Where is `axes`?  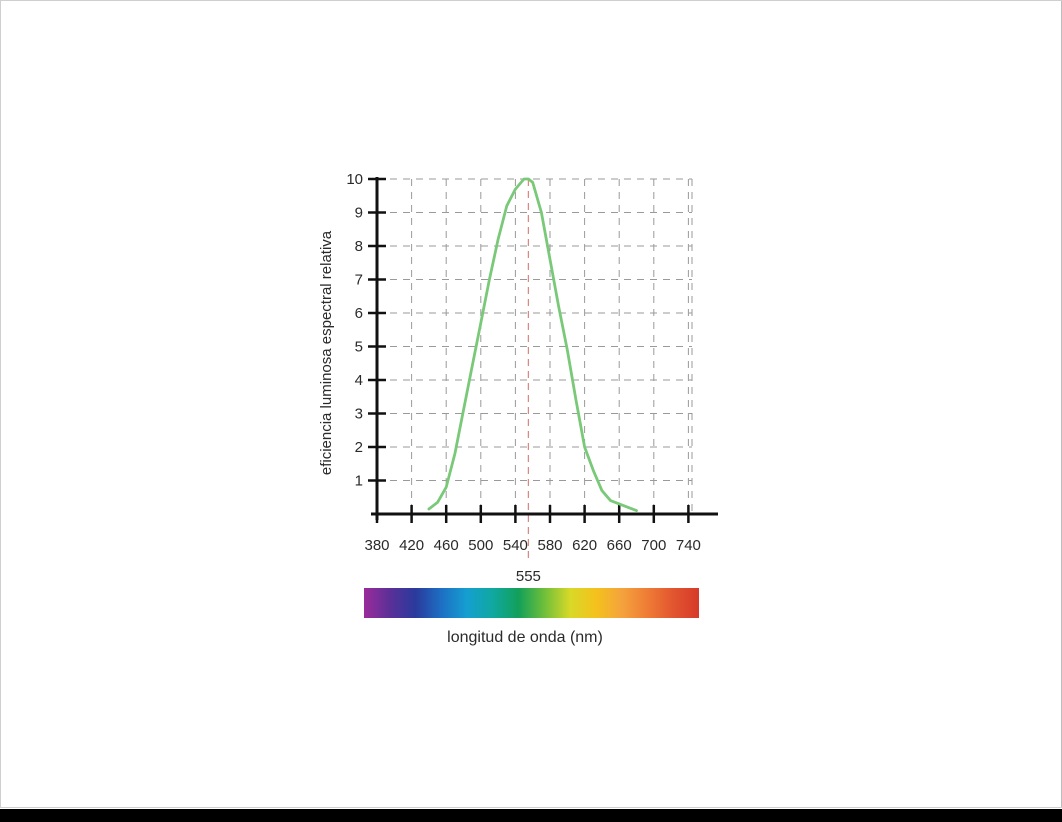
axes is located at coordinates (544, 348).